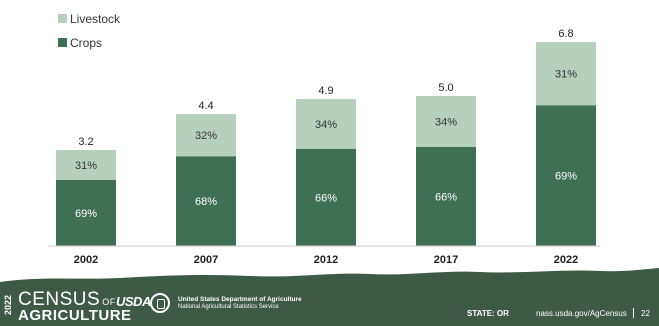  I want to click on legend-label-livestock: Livestock, so click(95, 19).